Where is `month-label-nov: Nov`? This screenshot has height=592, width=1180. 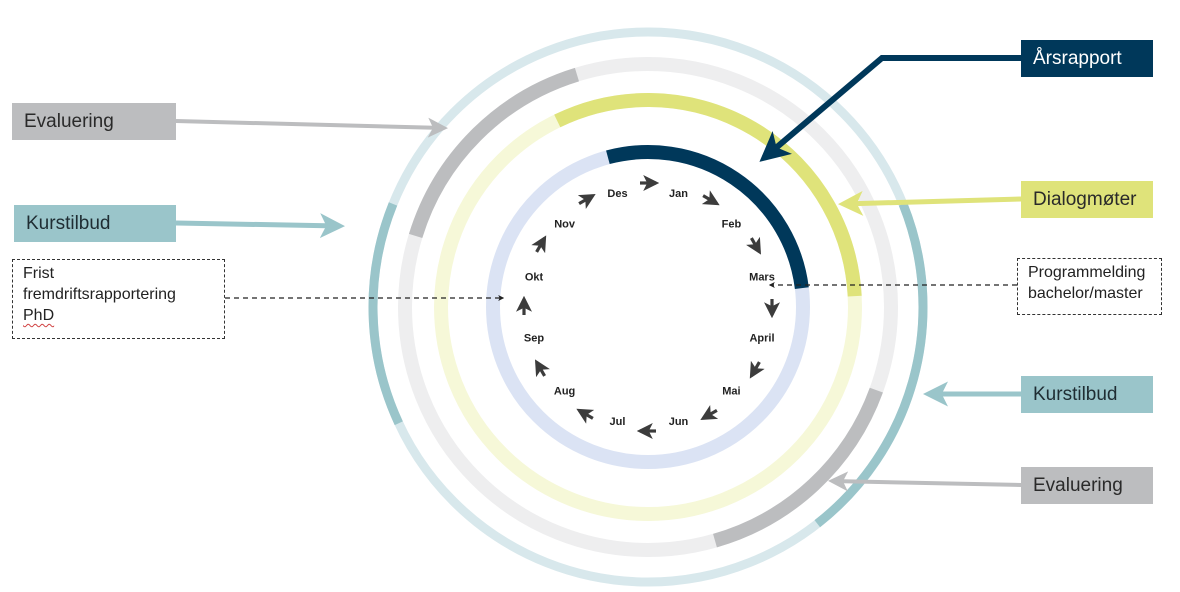
month-label-nov: Nov is located at coordinates (565, 225).